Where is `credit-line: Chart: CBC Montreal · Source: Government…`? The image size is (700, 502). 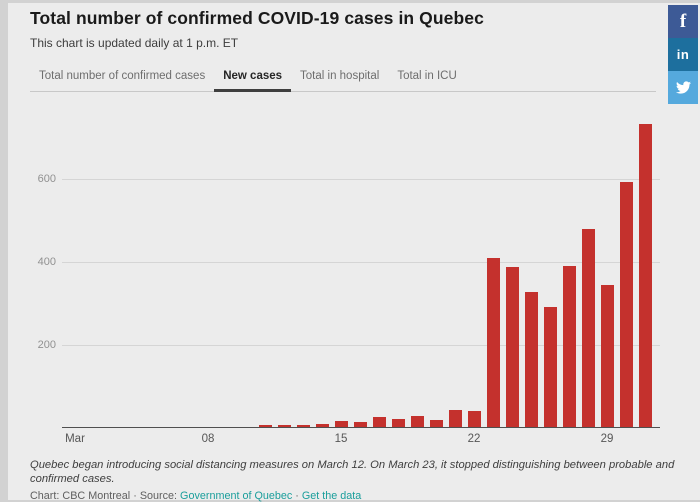
credit-line: Chart: CBC Montreal · Source: Government… is located at coordinates (354, 496).